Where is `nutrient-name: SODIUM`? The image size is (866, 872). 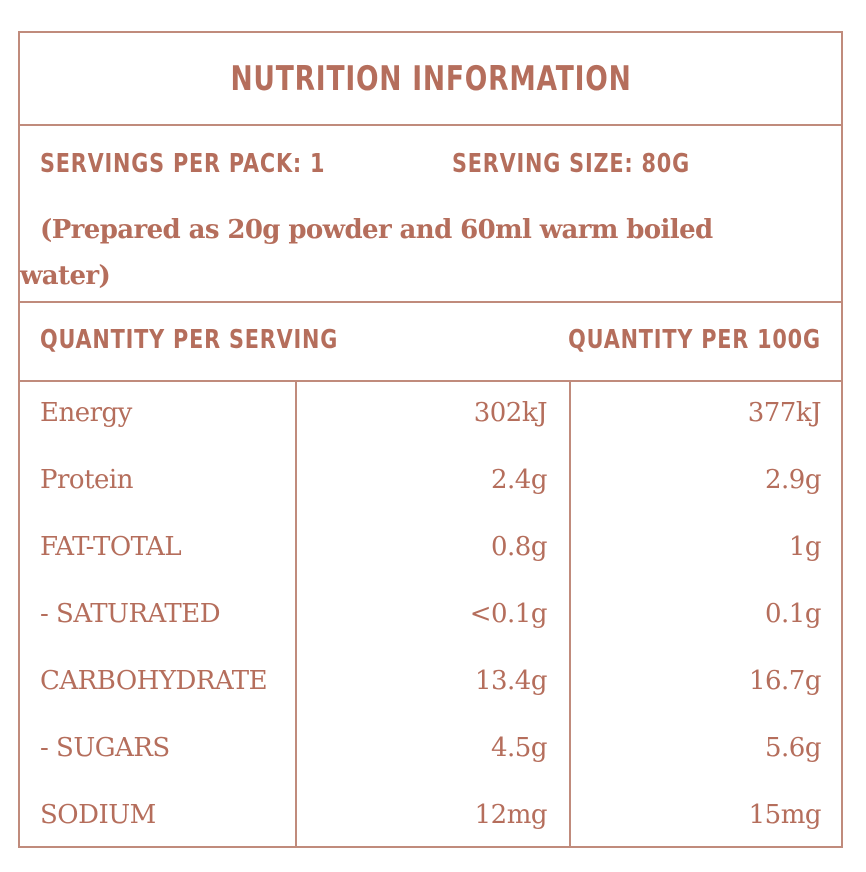 nutrient-name: SODIUM is located at coordinates (98, 815).